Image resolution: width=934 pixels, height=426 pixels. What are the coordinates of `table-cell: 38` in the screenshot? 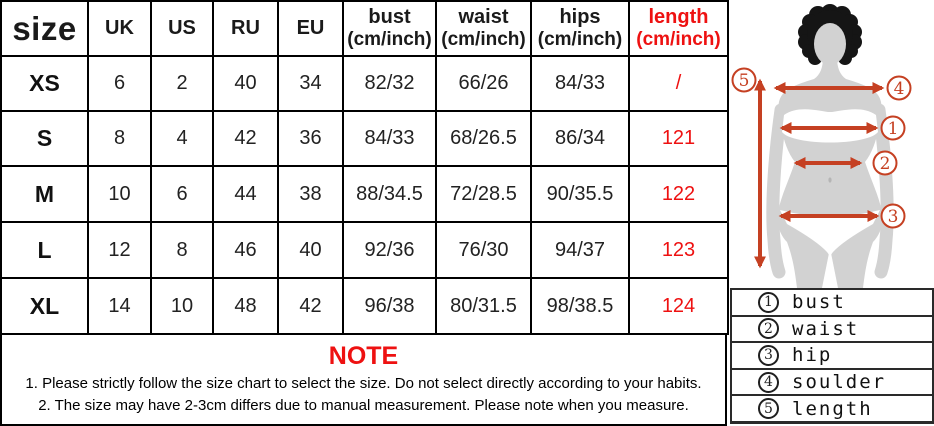 It's located at (310, 194).